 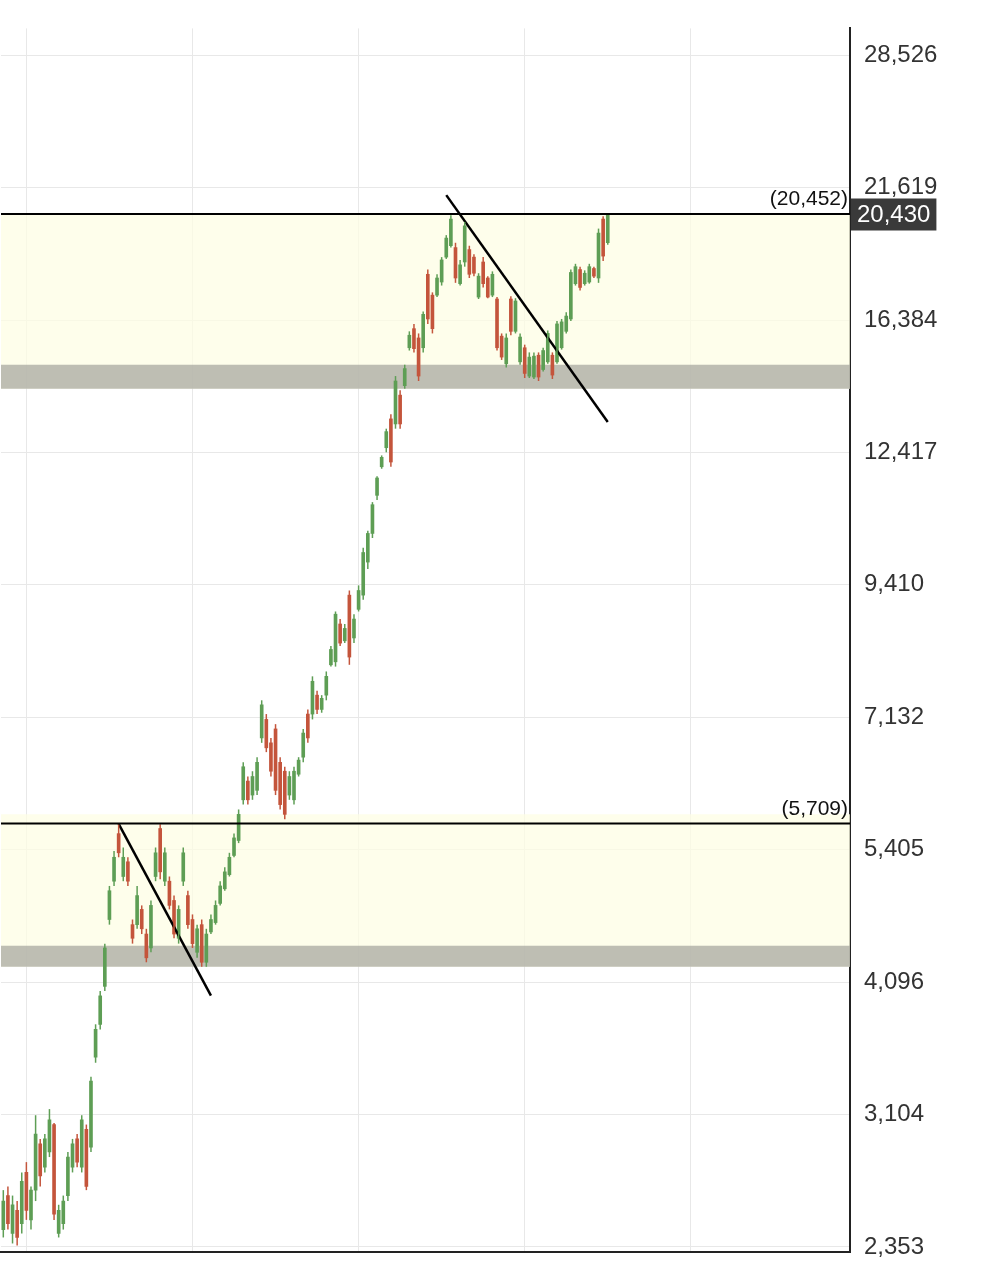 I want to click on y-tick-label: 16,384, so click(x=901, y=318).